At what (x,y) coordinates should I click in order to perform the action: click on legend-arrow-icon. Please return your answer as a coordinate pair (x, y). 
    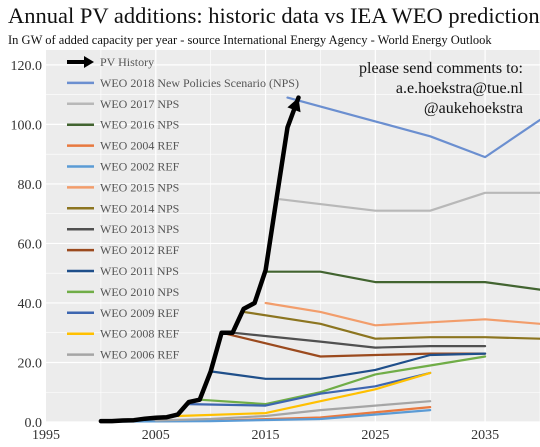
    Looking at the image, I should click on (89, 62).